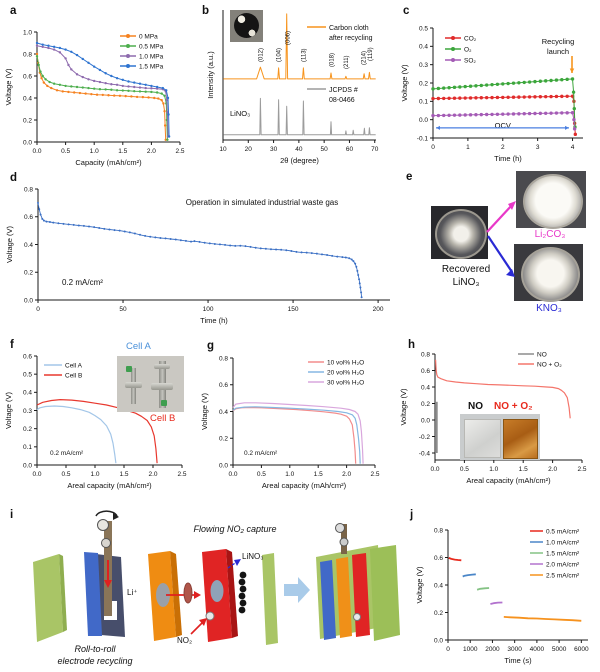 This screenshot has height=672, width=600. I want to click on panel-h-letter: h, so click(412, 345).